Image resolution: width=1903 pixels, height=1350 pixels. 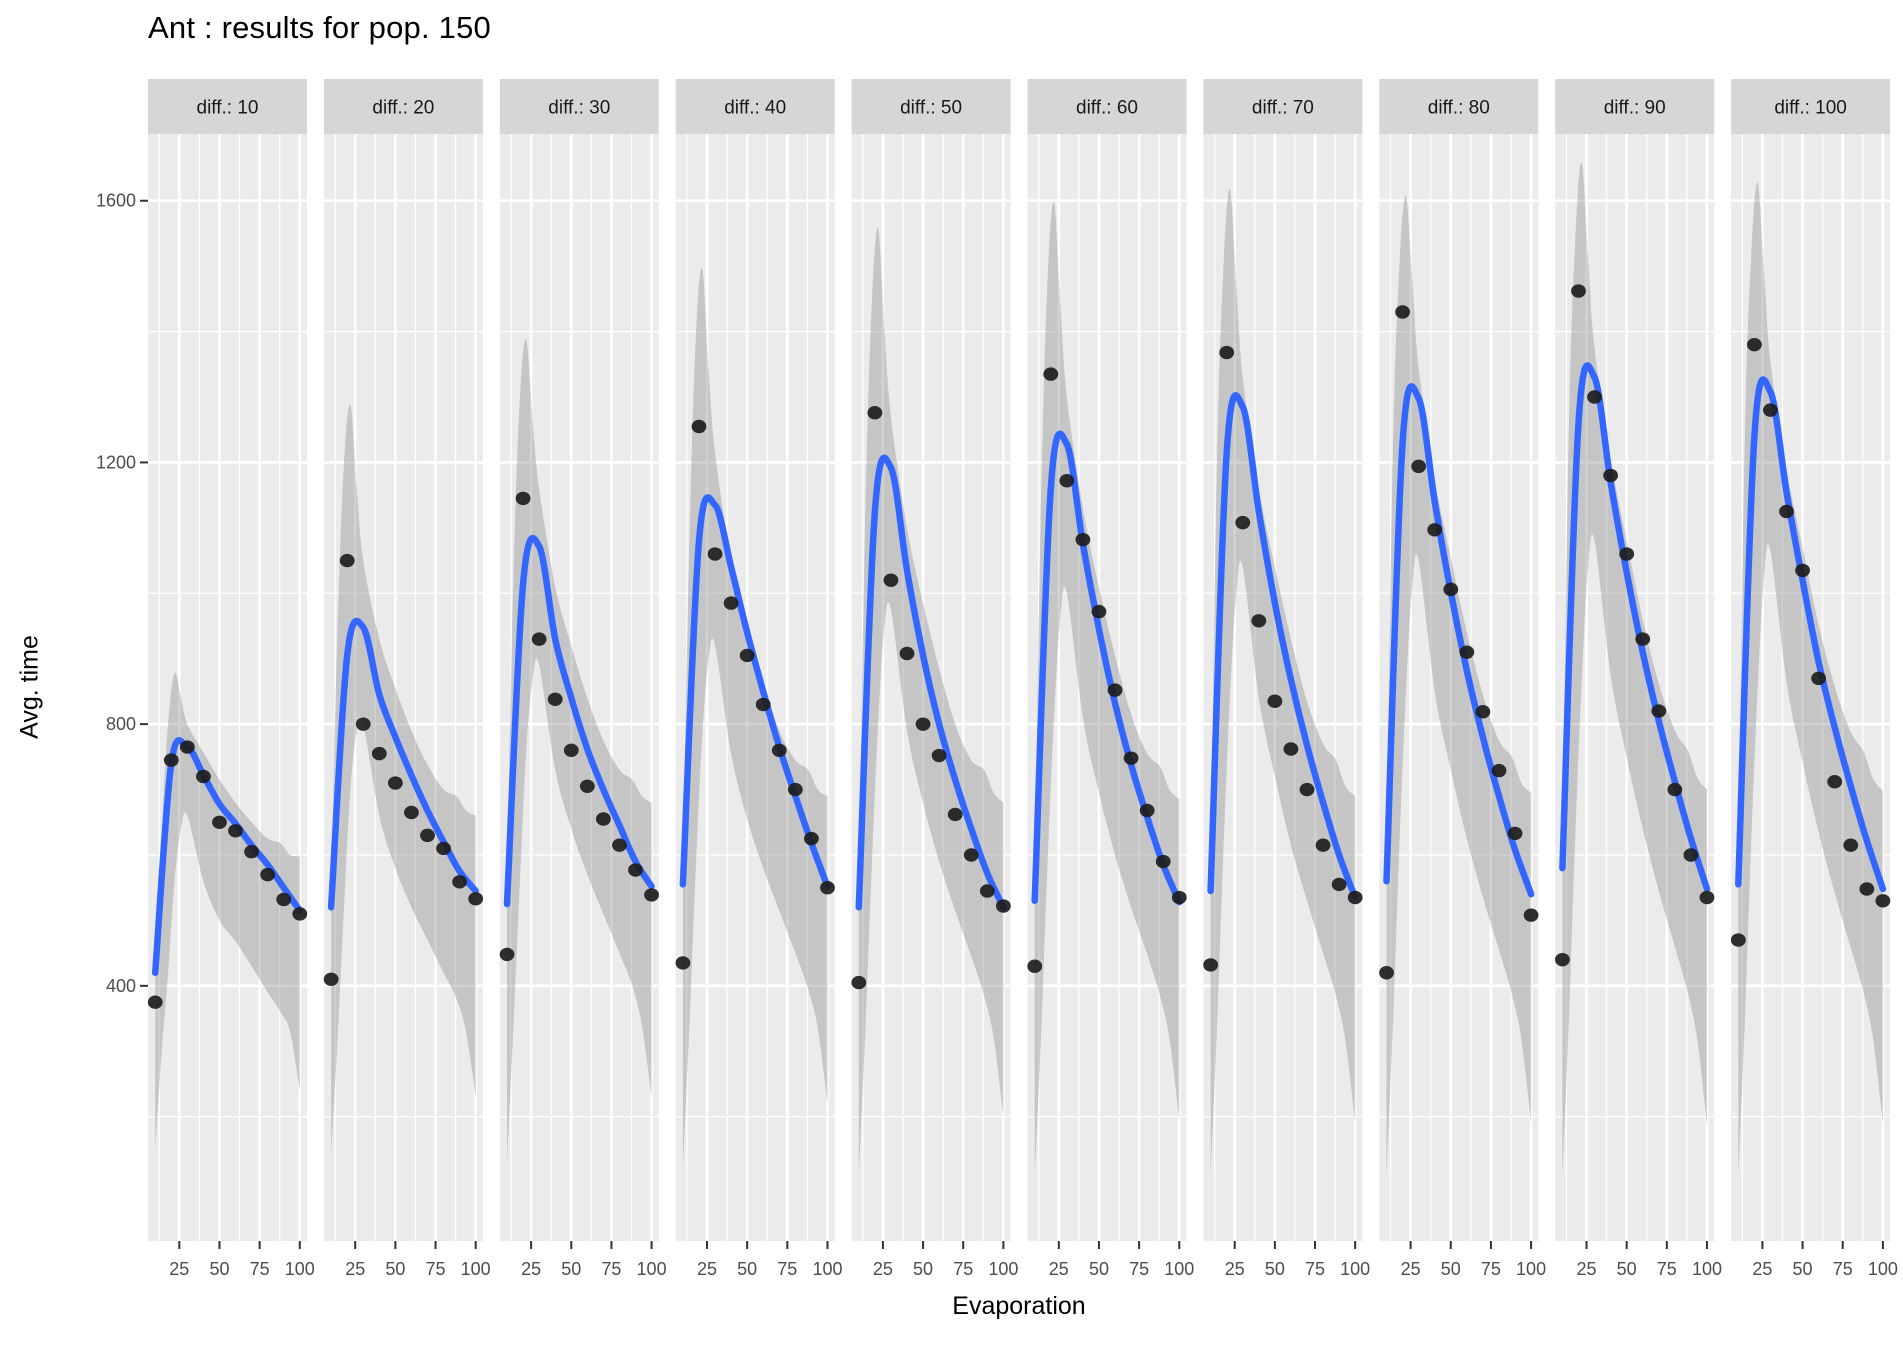 What do you see at coordinates (1019, 1306) in the screenshot?
I see `x-axis-title: Evaporation` at bounding box center [1019, 1306].